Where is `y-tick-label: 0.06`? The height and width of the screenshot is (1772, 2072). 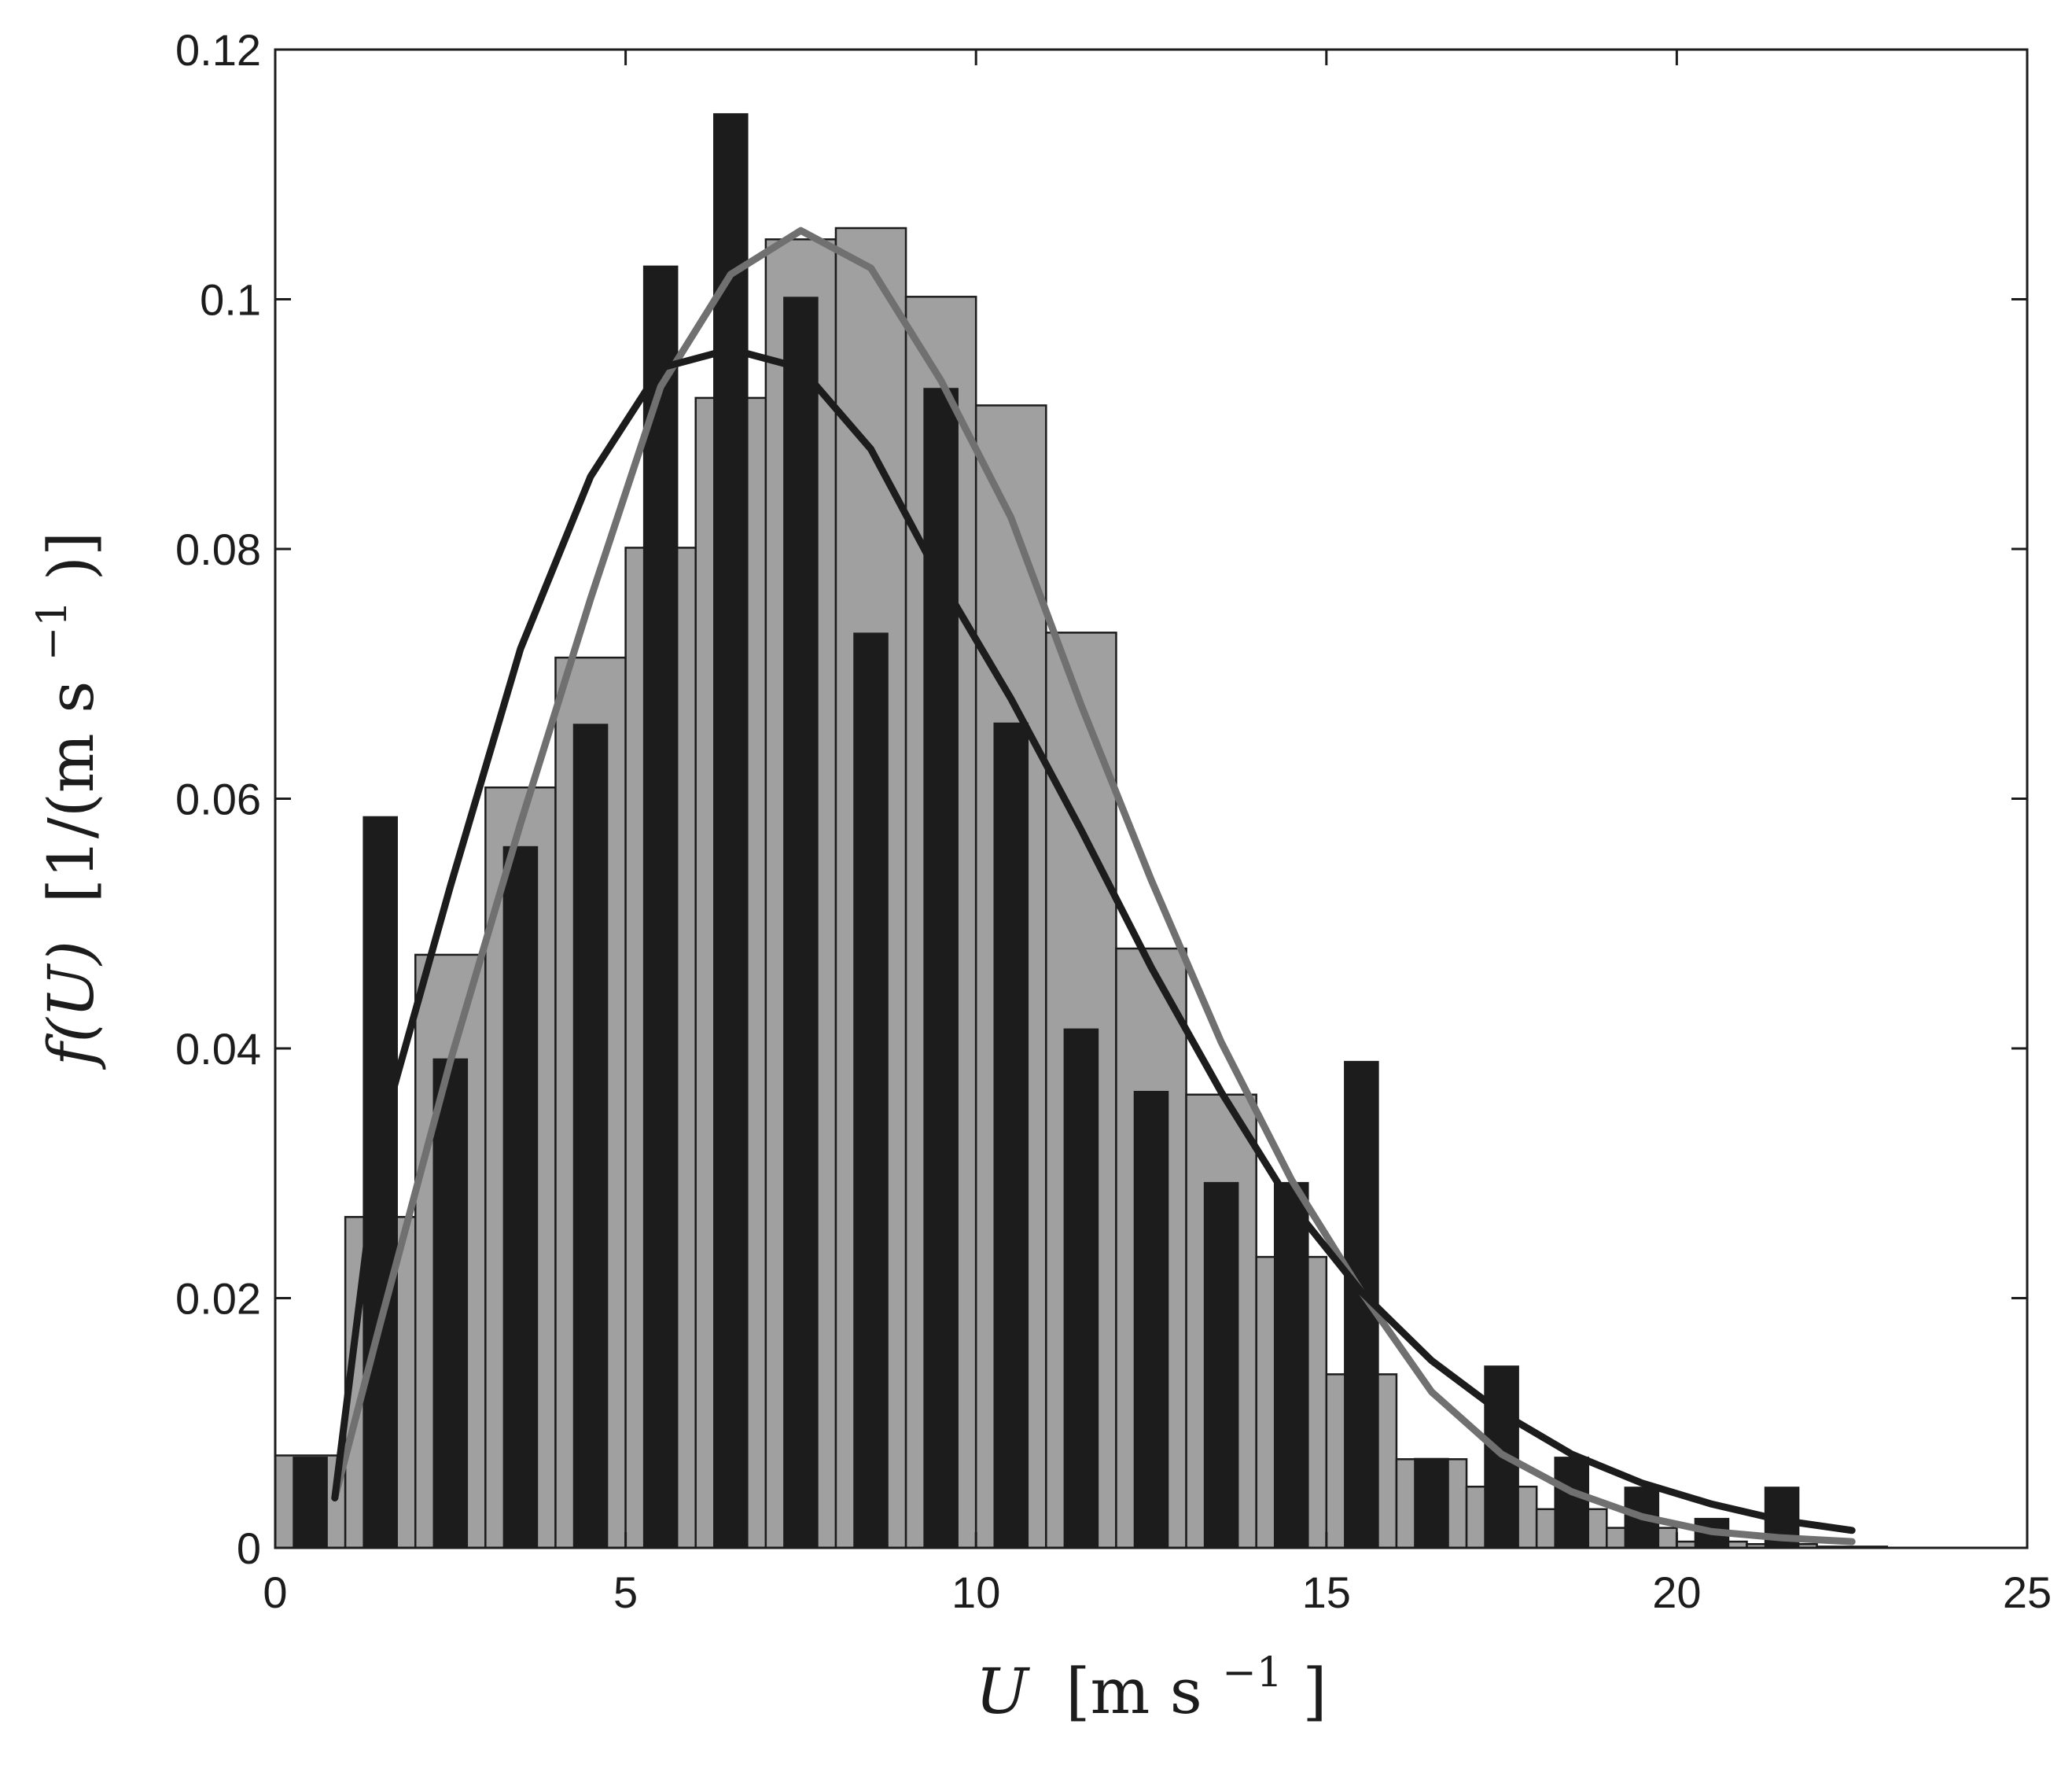 y-tick-label: 0.06 is located at coordinates (218, 799).